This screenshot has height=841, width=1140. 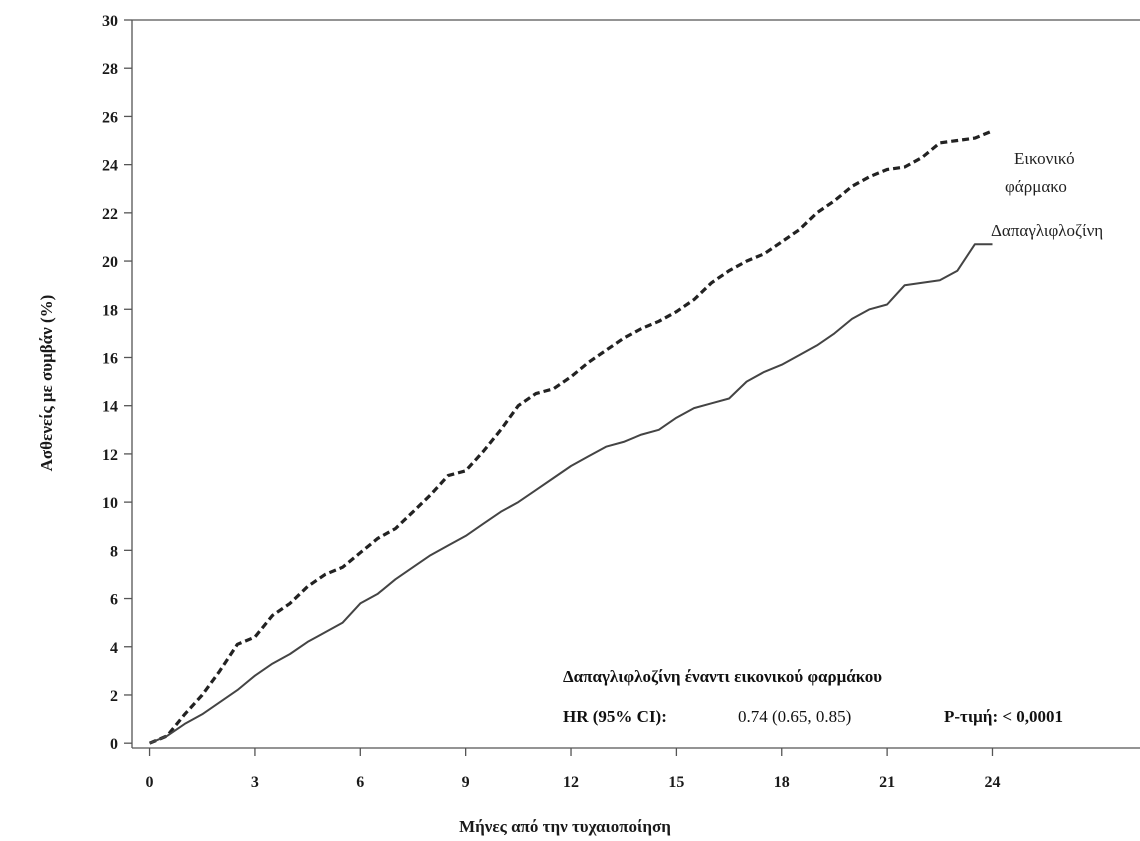 What do you see at coordinates (114, 600) in the screenshot?
I see `y-tick-label: 6` at bounding box center [114, 600].